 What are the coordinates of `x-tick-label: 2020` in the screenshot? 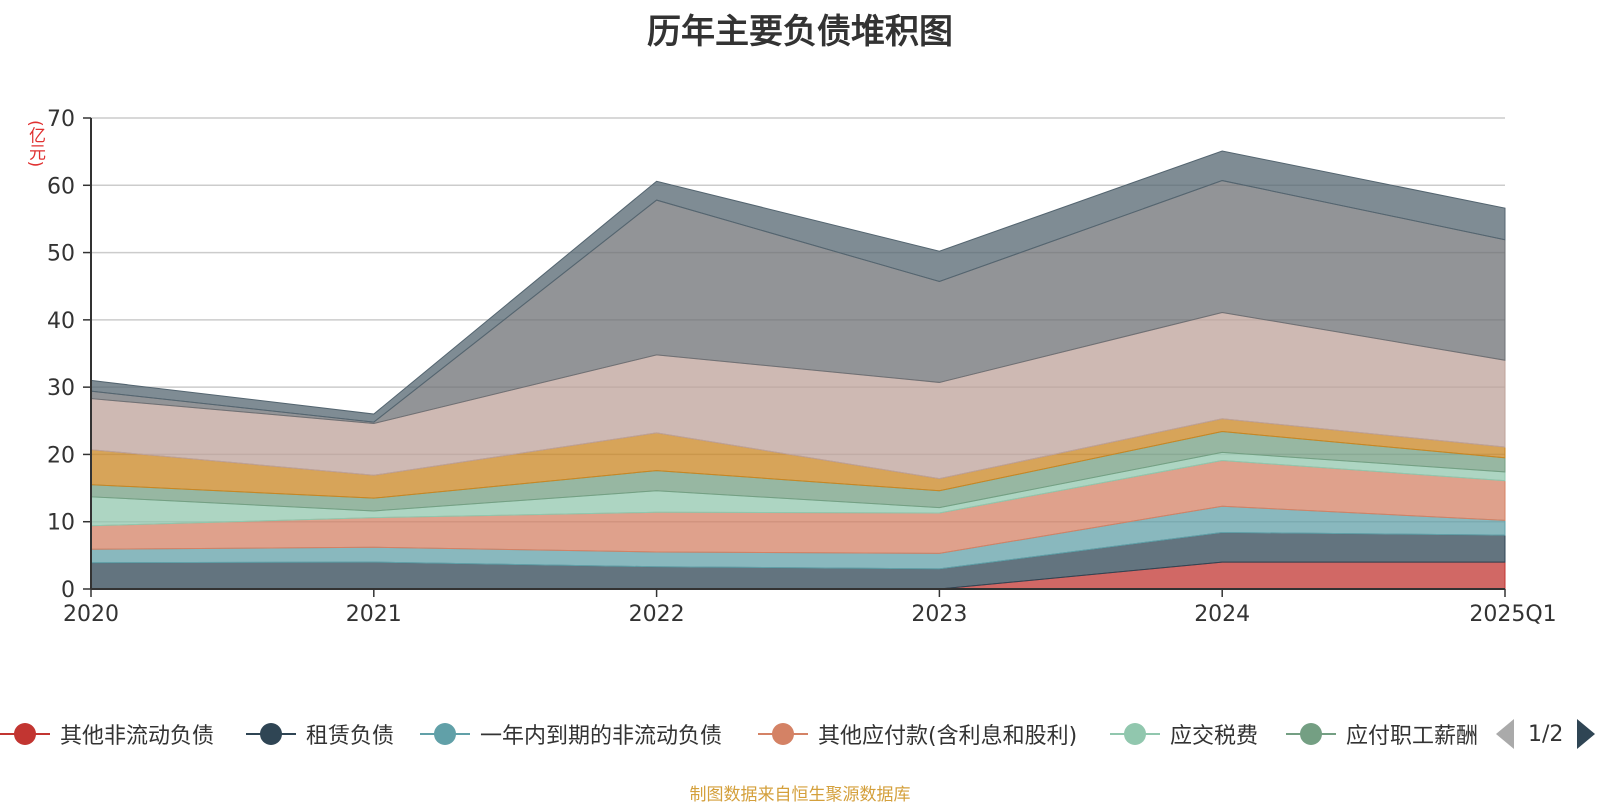 It's located at (91, 614).